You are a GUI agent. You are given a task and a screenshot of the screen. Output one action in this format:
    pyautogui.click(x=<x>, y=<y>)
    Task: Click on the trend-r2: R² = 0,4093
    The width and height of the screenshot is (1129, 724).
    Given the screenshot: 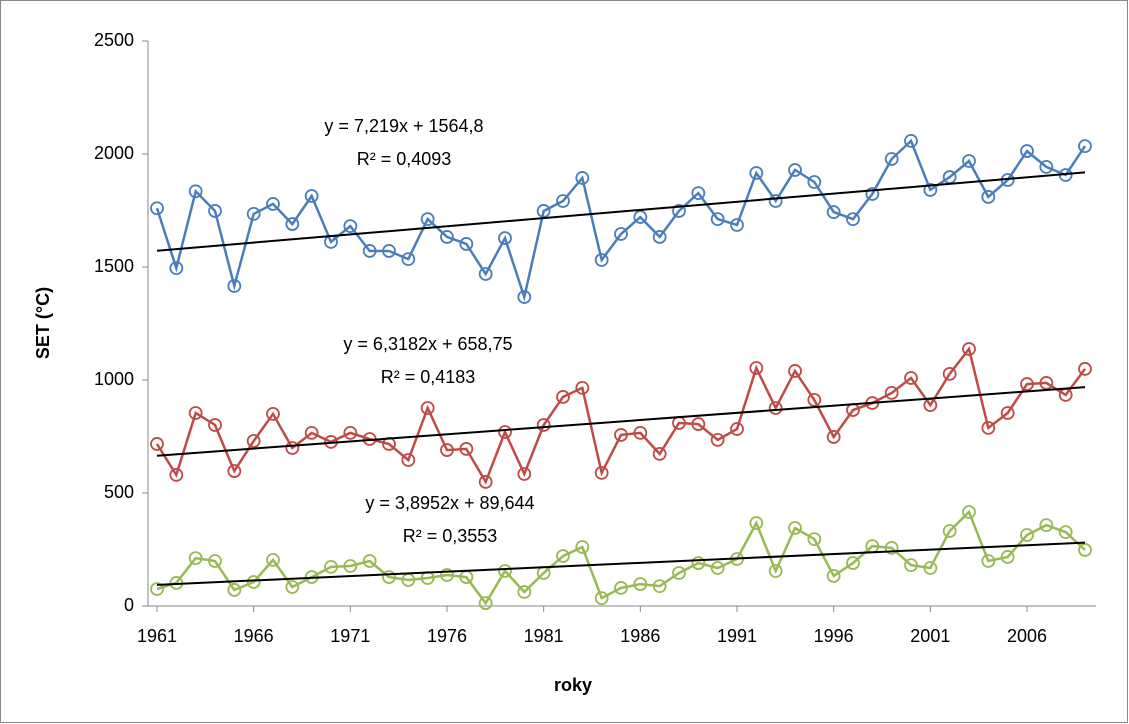 What is the action you would take?
    pyautogui.click(x=404, y=159)
    